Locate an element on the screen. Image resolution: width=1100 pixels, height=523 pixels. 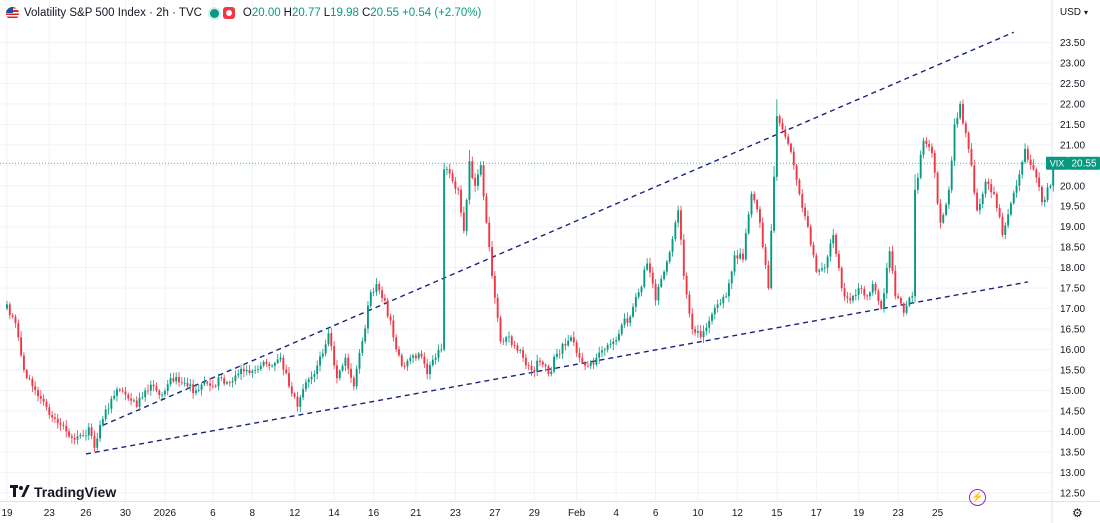
currency-selector: USD ▾ is located at coordinates (1074, 12).